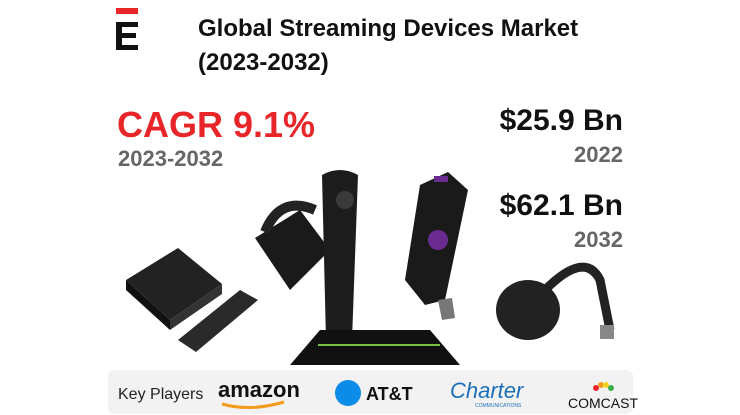  Describe the element at coordinates (561, 120) in the screenshot. I see `stat-value: $25.9 Bn` at that location.